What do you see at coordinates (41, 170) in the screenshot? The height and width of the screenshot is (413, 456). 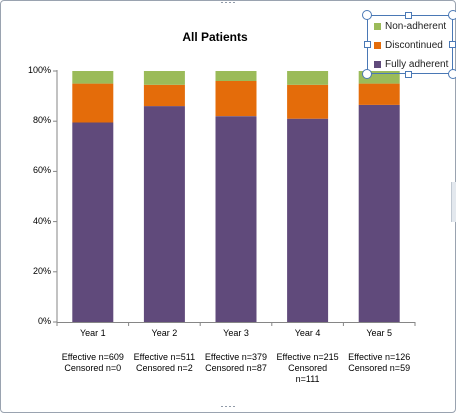 I see `y-tick-label: 60%` at bounding box center [41, 170].